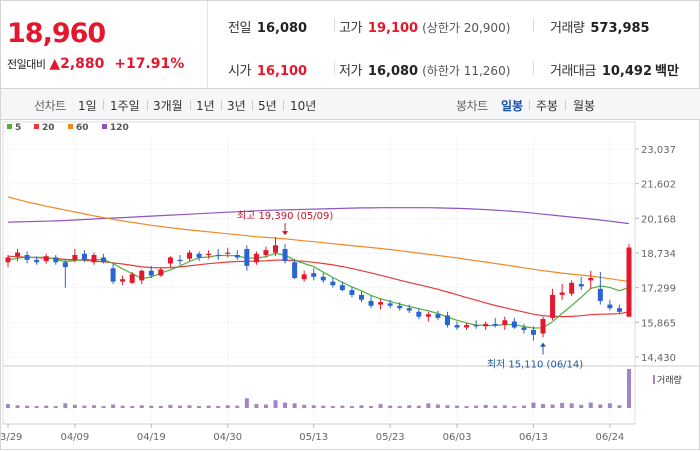  I want to click on x-tick-label: 04/19, so click(151, 437).